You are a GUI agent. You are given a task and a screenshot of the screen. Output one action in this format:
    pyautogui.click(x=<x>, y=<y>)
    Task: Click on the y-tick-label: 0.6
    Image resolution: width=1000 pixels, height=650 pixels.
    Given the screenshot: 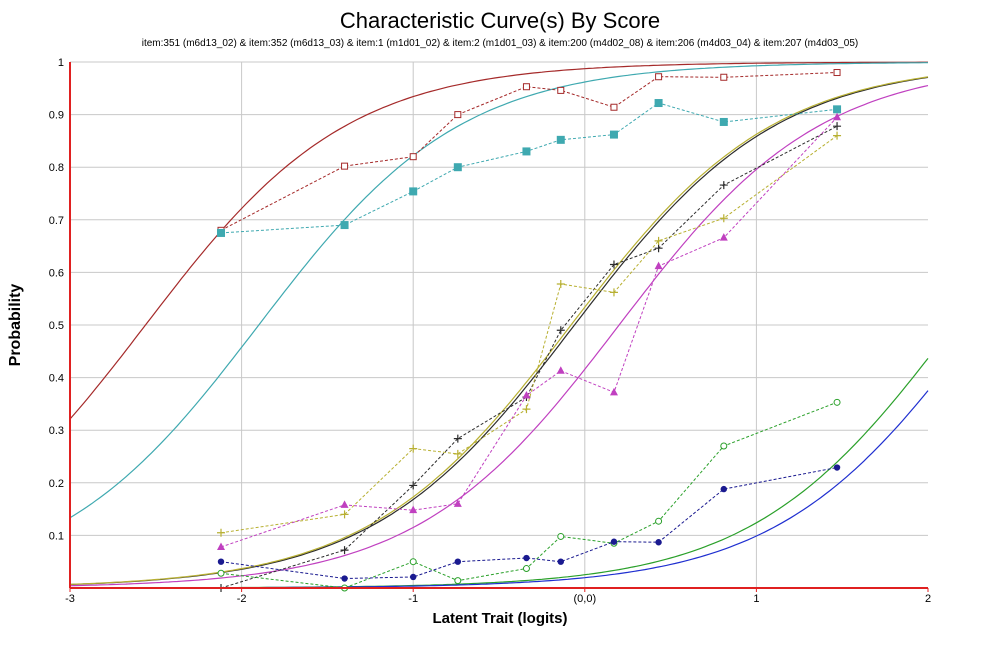 What is the action you would take?
    pyautogui.click(x=56, y=273)
    